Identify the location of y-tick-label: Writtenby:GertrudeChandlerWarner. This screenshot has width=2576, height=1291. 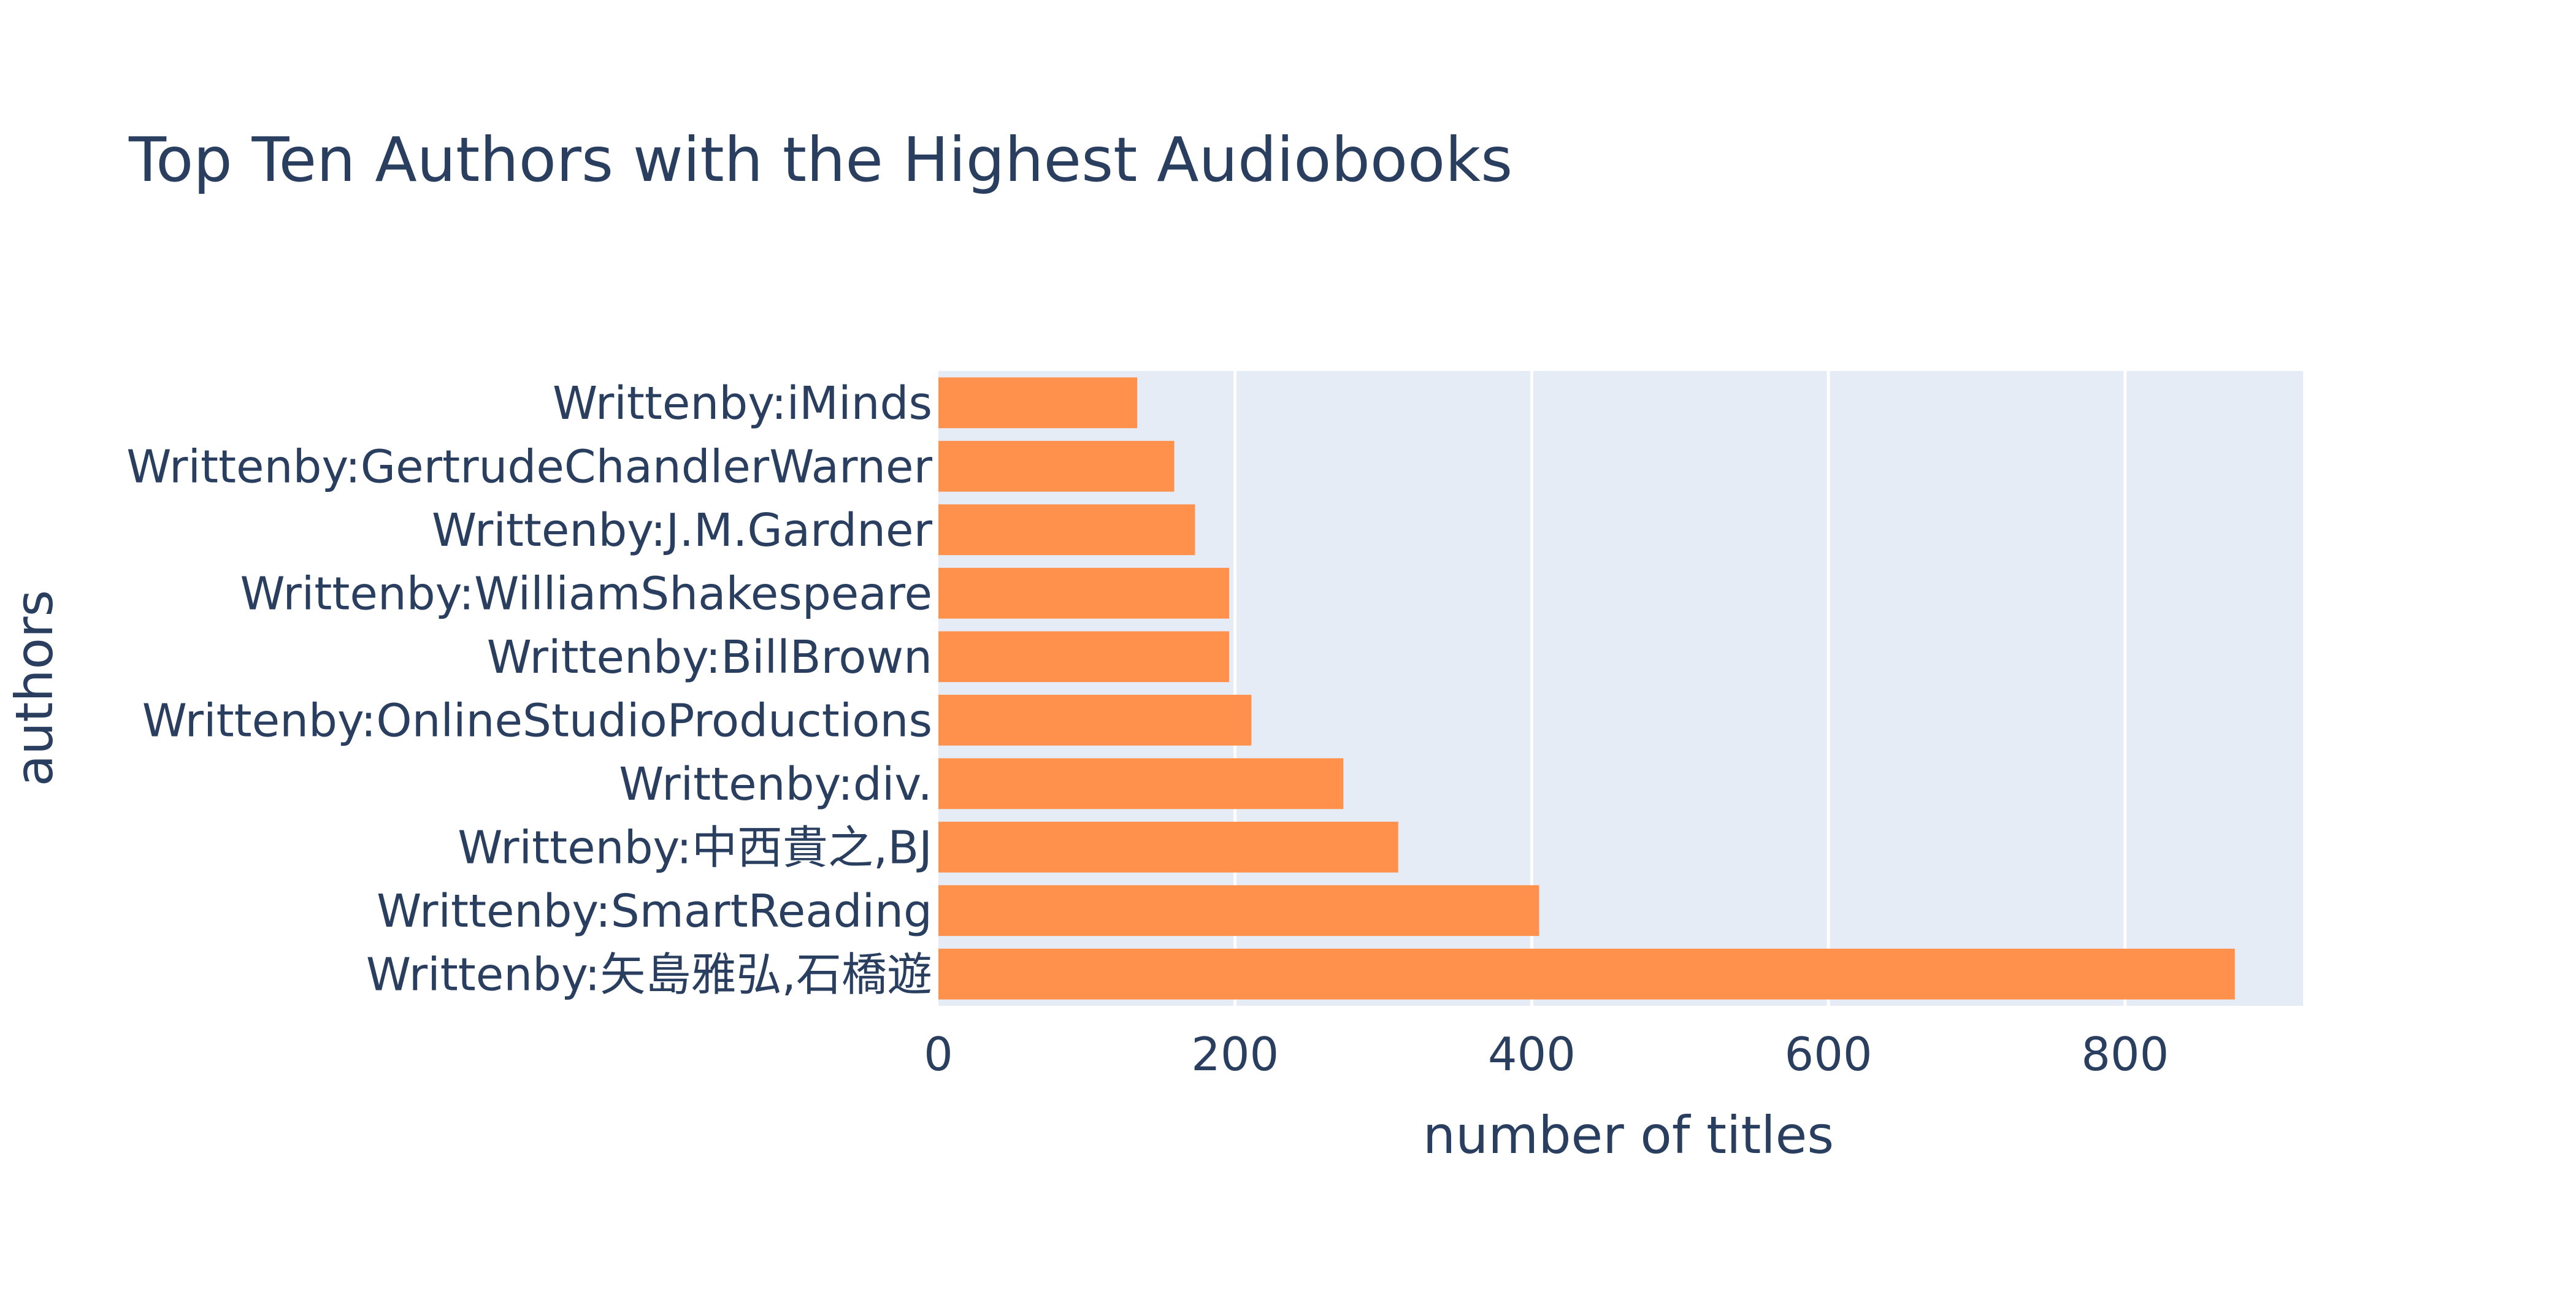
(529, 467).